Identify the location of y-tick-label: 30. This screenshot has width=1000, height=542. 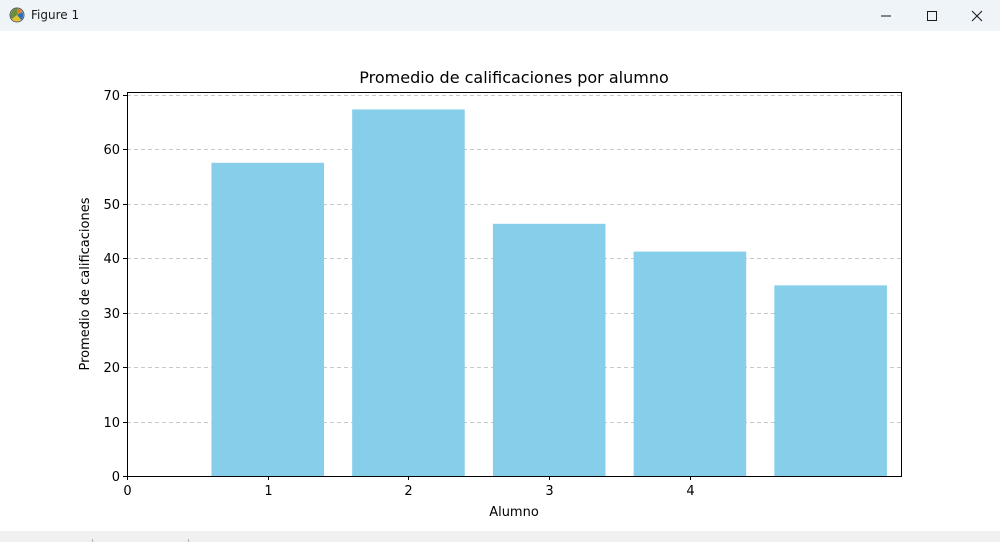
(111, 314).